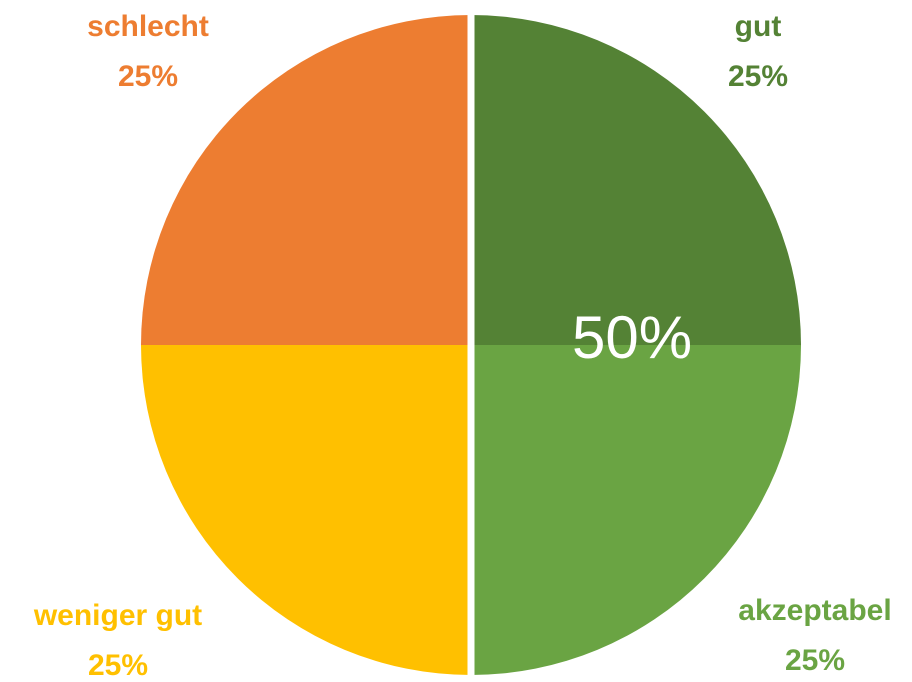 The width and height of the screenshot is (912, 682). I want to click on center-annotation: 50%, so click(632, 337).